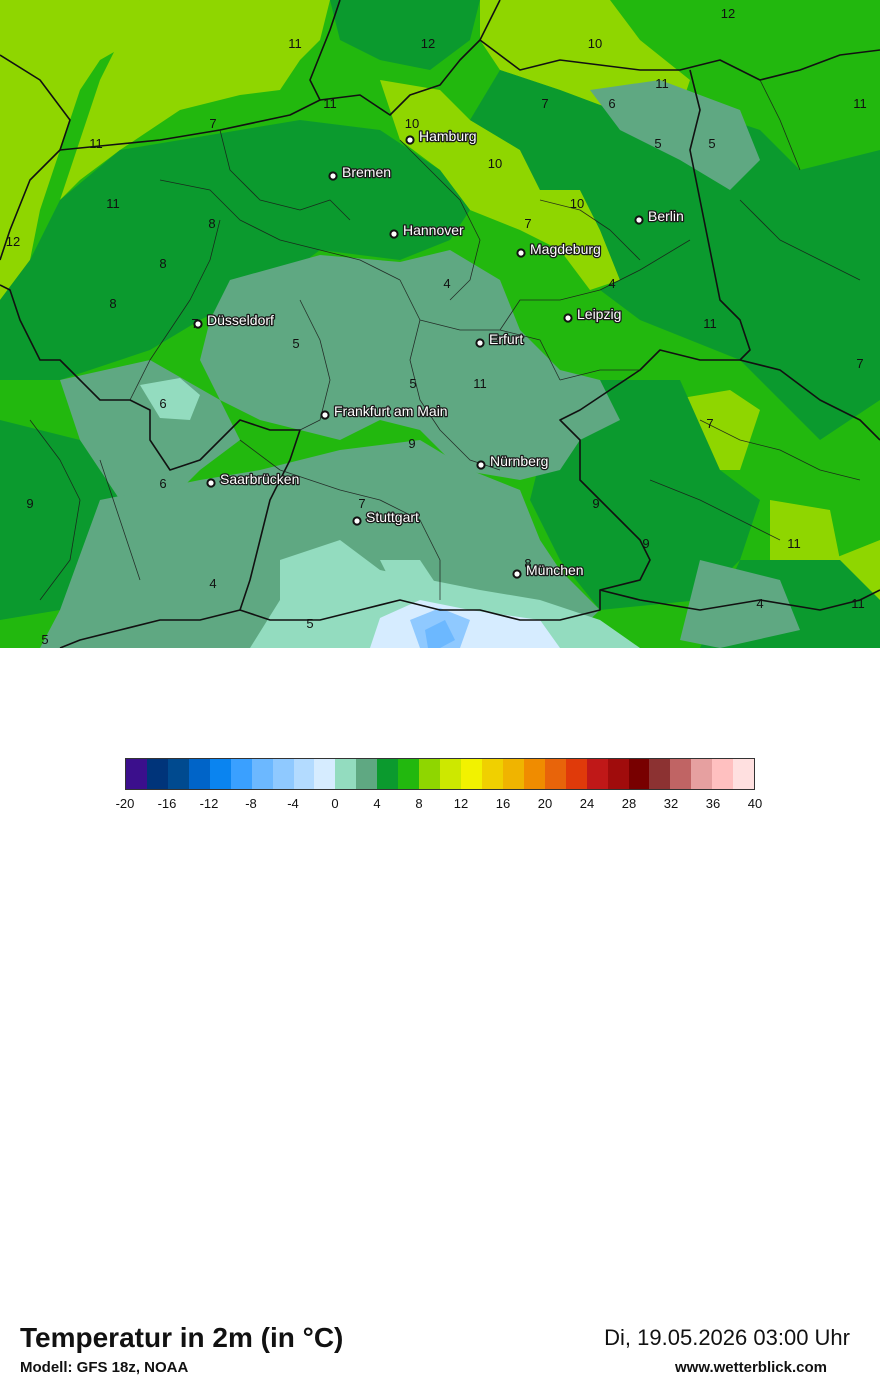  Describe the element at coordinates (587, 803) in the screenshot. I see `color-legend-tick: 24` at that location.